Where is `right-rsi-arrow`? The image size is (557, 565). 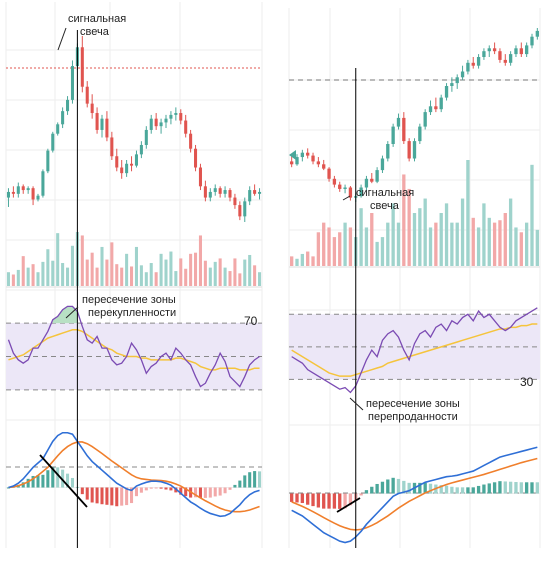
right-rsi-arrow is located at coordinates (292, 155).